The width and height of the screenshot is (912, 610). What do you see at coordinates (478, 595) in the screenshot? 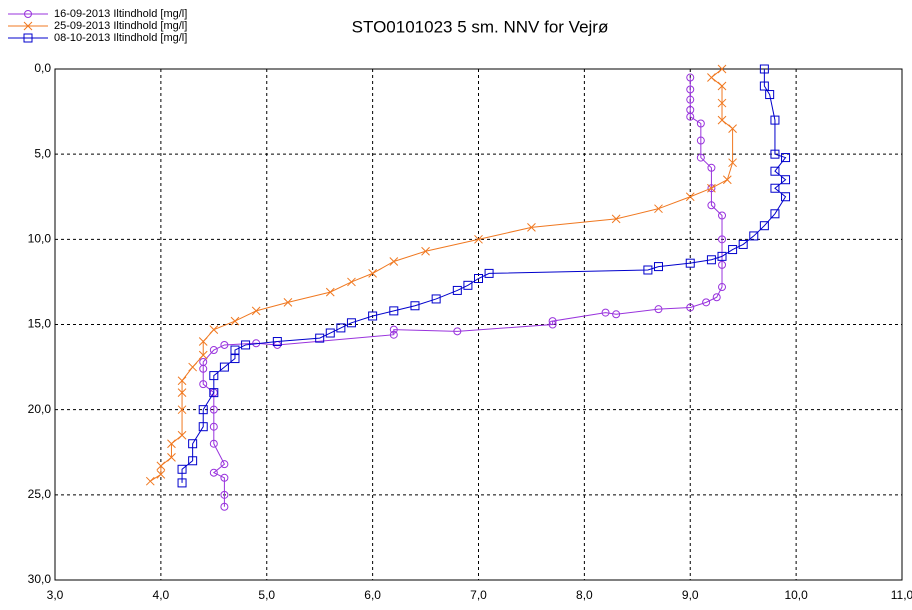
I see `x-tick-label: 7,0` at bounding box center [478, 595].